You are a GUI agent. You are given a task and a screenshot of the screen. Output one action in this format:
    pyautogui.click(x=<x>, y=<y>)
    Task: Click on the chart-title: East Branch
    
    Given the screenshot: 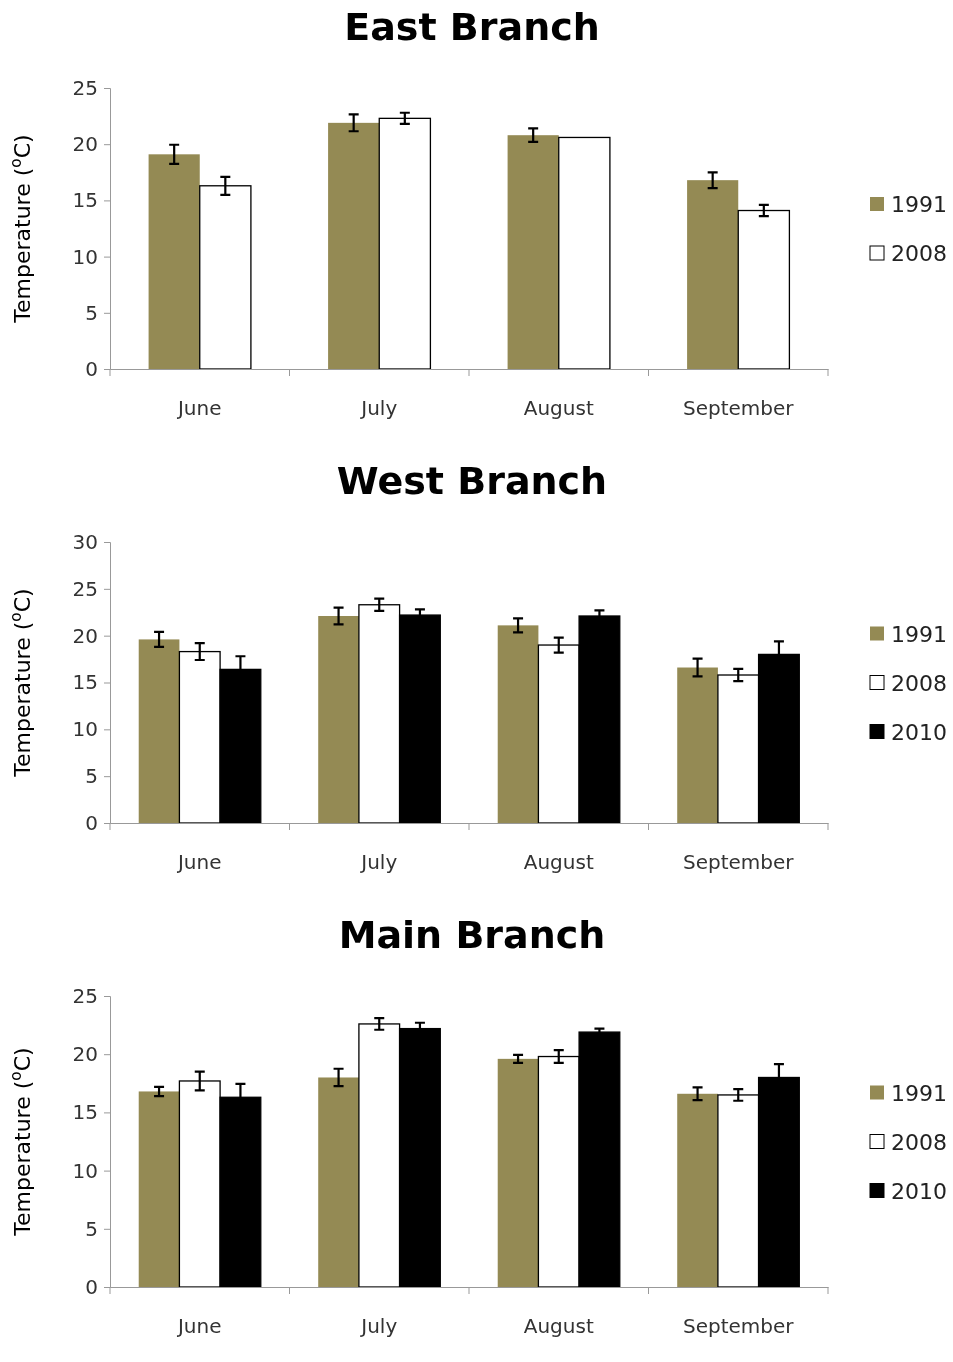 What is the action you would take?
    pyautogui.click(x=472, y=27)
    